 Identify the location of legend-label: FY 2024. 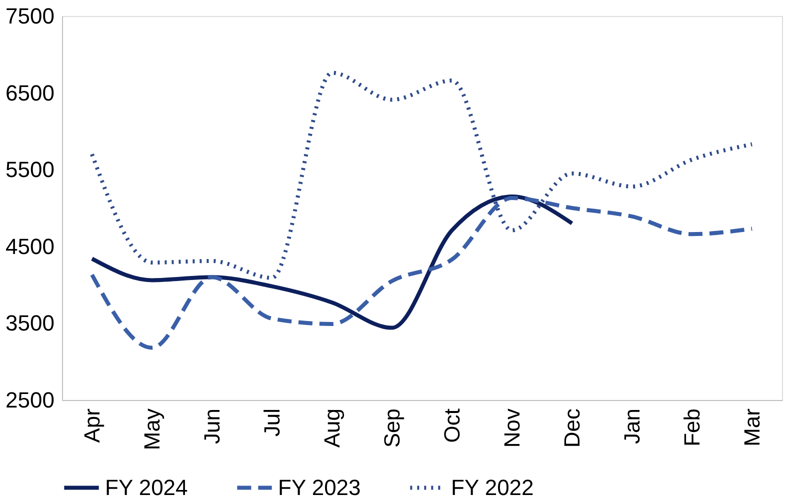
(146, 487).